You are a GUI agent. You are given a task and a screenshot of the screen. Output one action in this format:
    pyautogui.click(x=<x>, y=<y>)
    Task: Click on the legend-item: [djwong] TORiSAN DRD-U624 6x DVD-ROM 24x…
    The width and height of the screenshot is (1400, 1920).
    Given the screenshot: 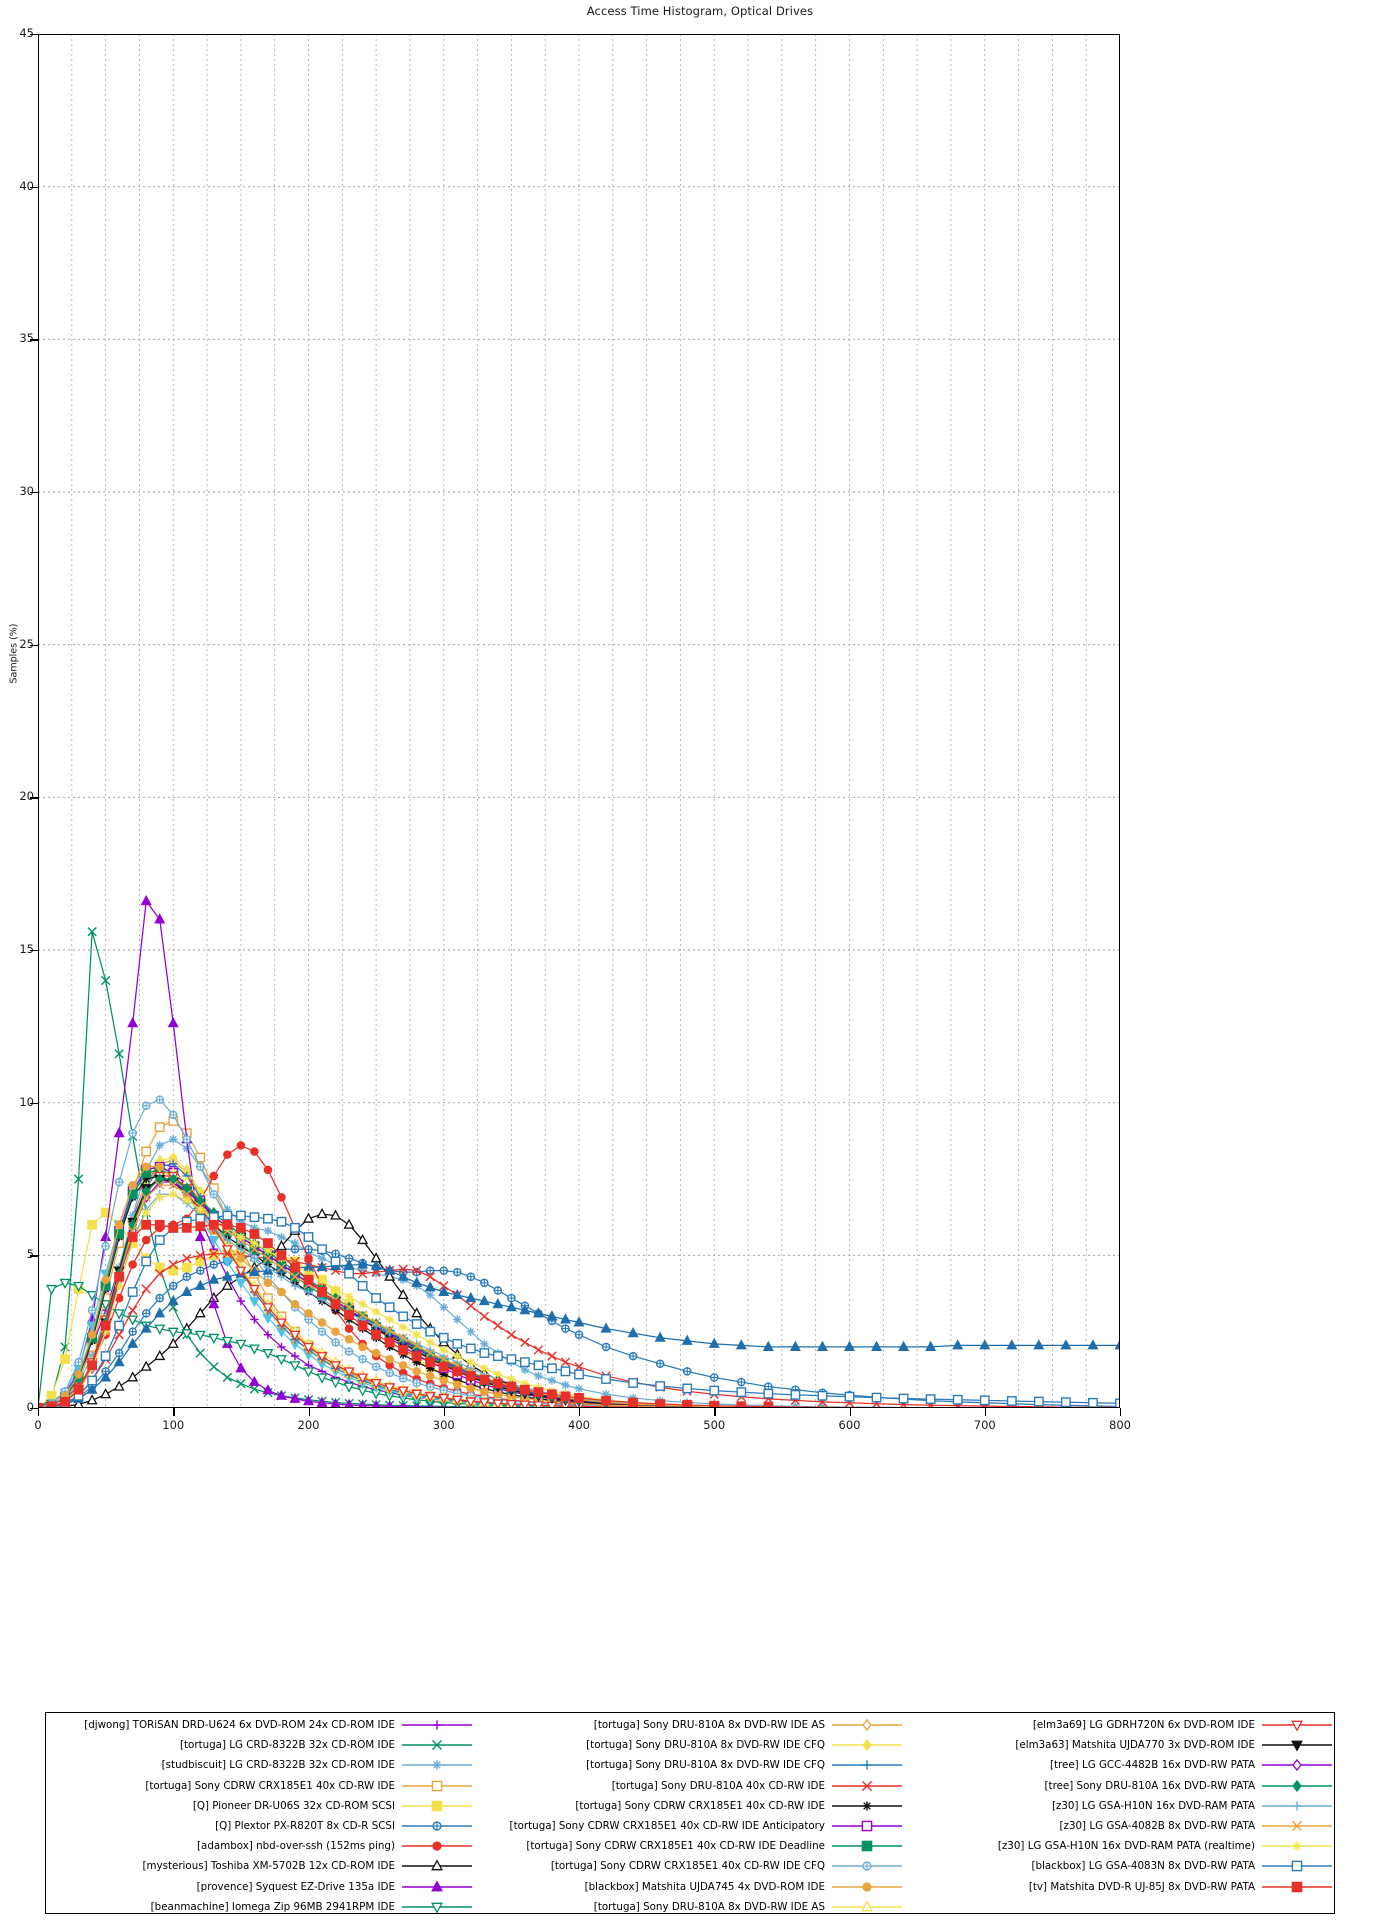 What is the action you would take?
    pyautogui.click(x=261, y=1725)
    